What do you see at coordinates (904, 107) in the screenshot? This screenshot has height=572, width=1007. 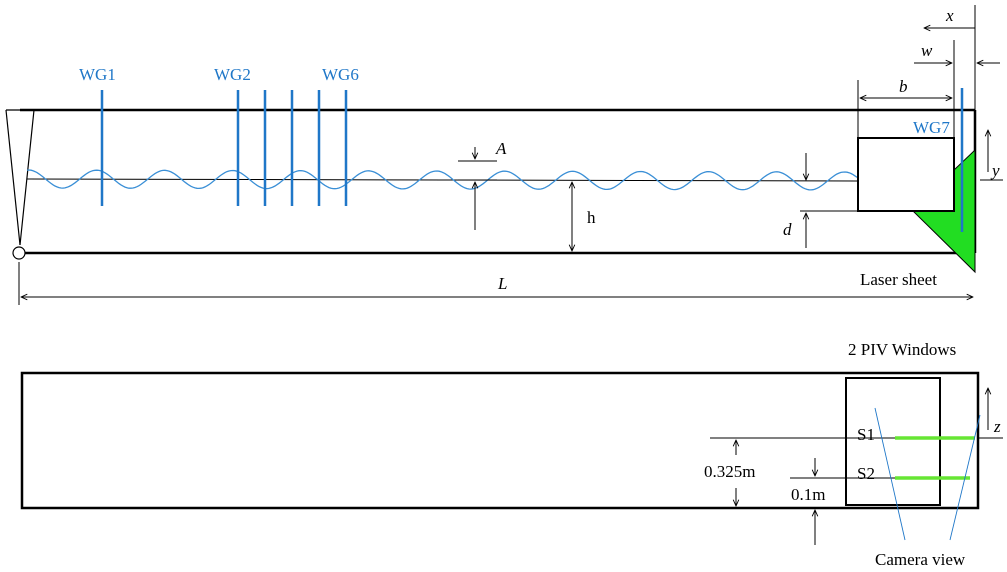 I see `dimension-b: b` at bounding box center [904, 107].